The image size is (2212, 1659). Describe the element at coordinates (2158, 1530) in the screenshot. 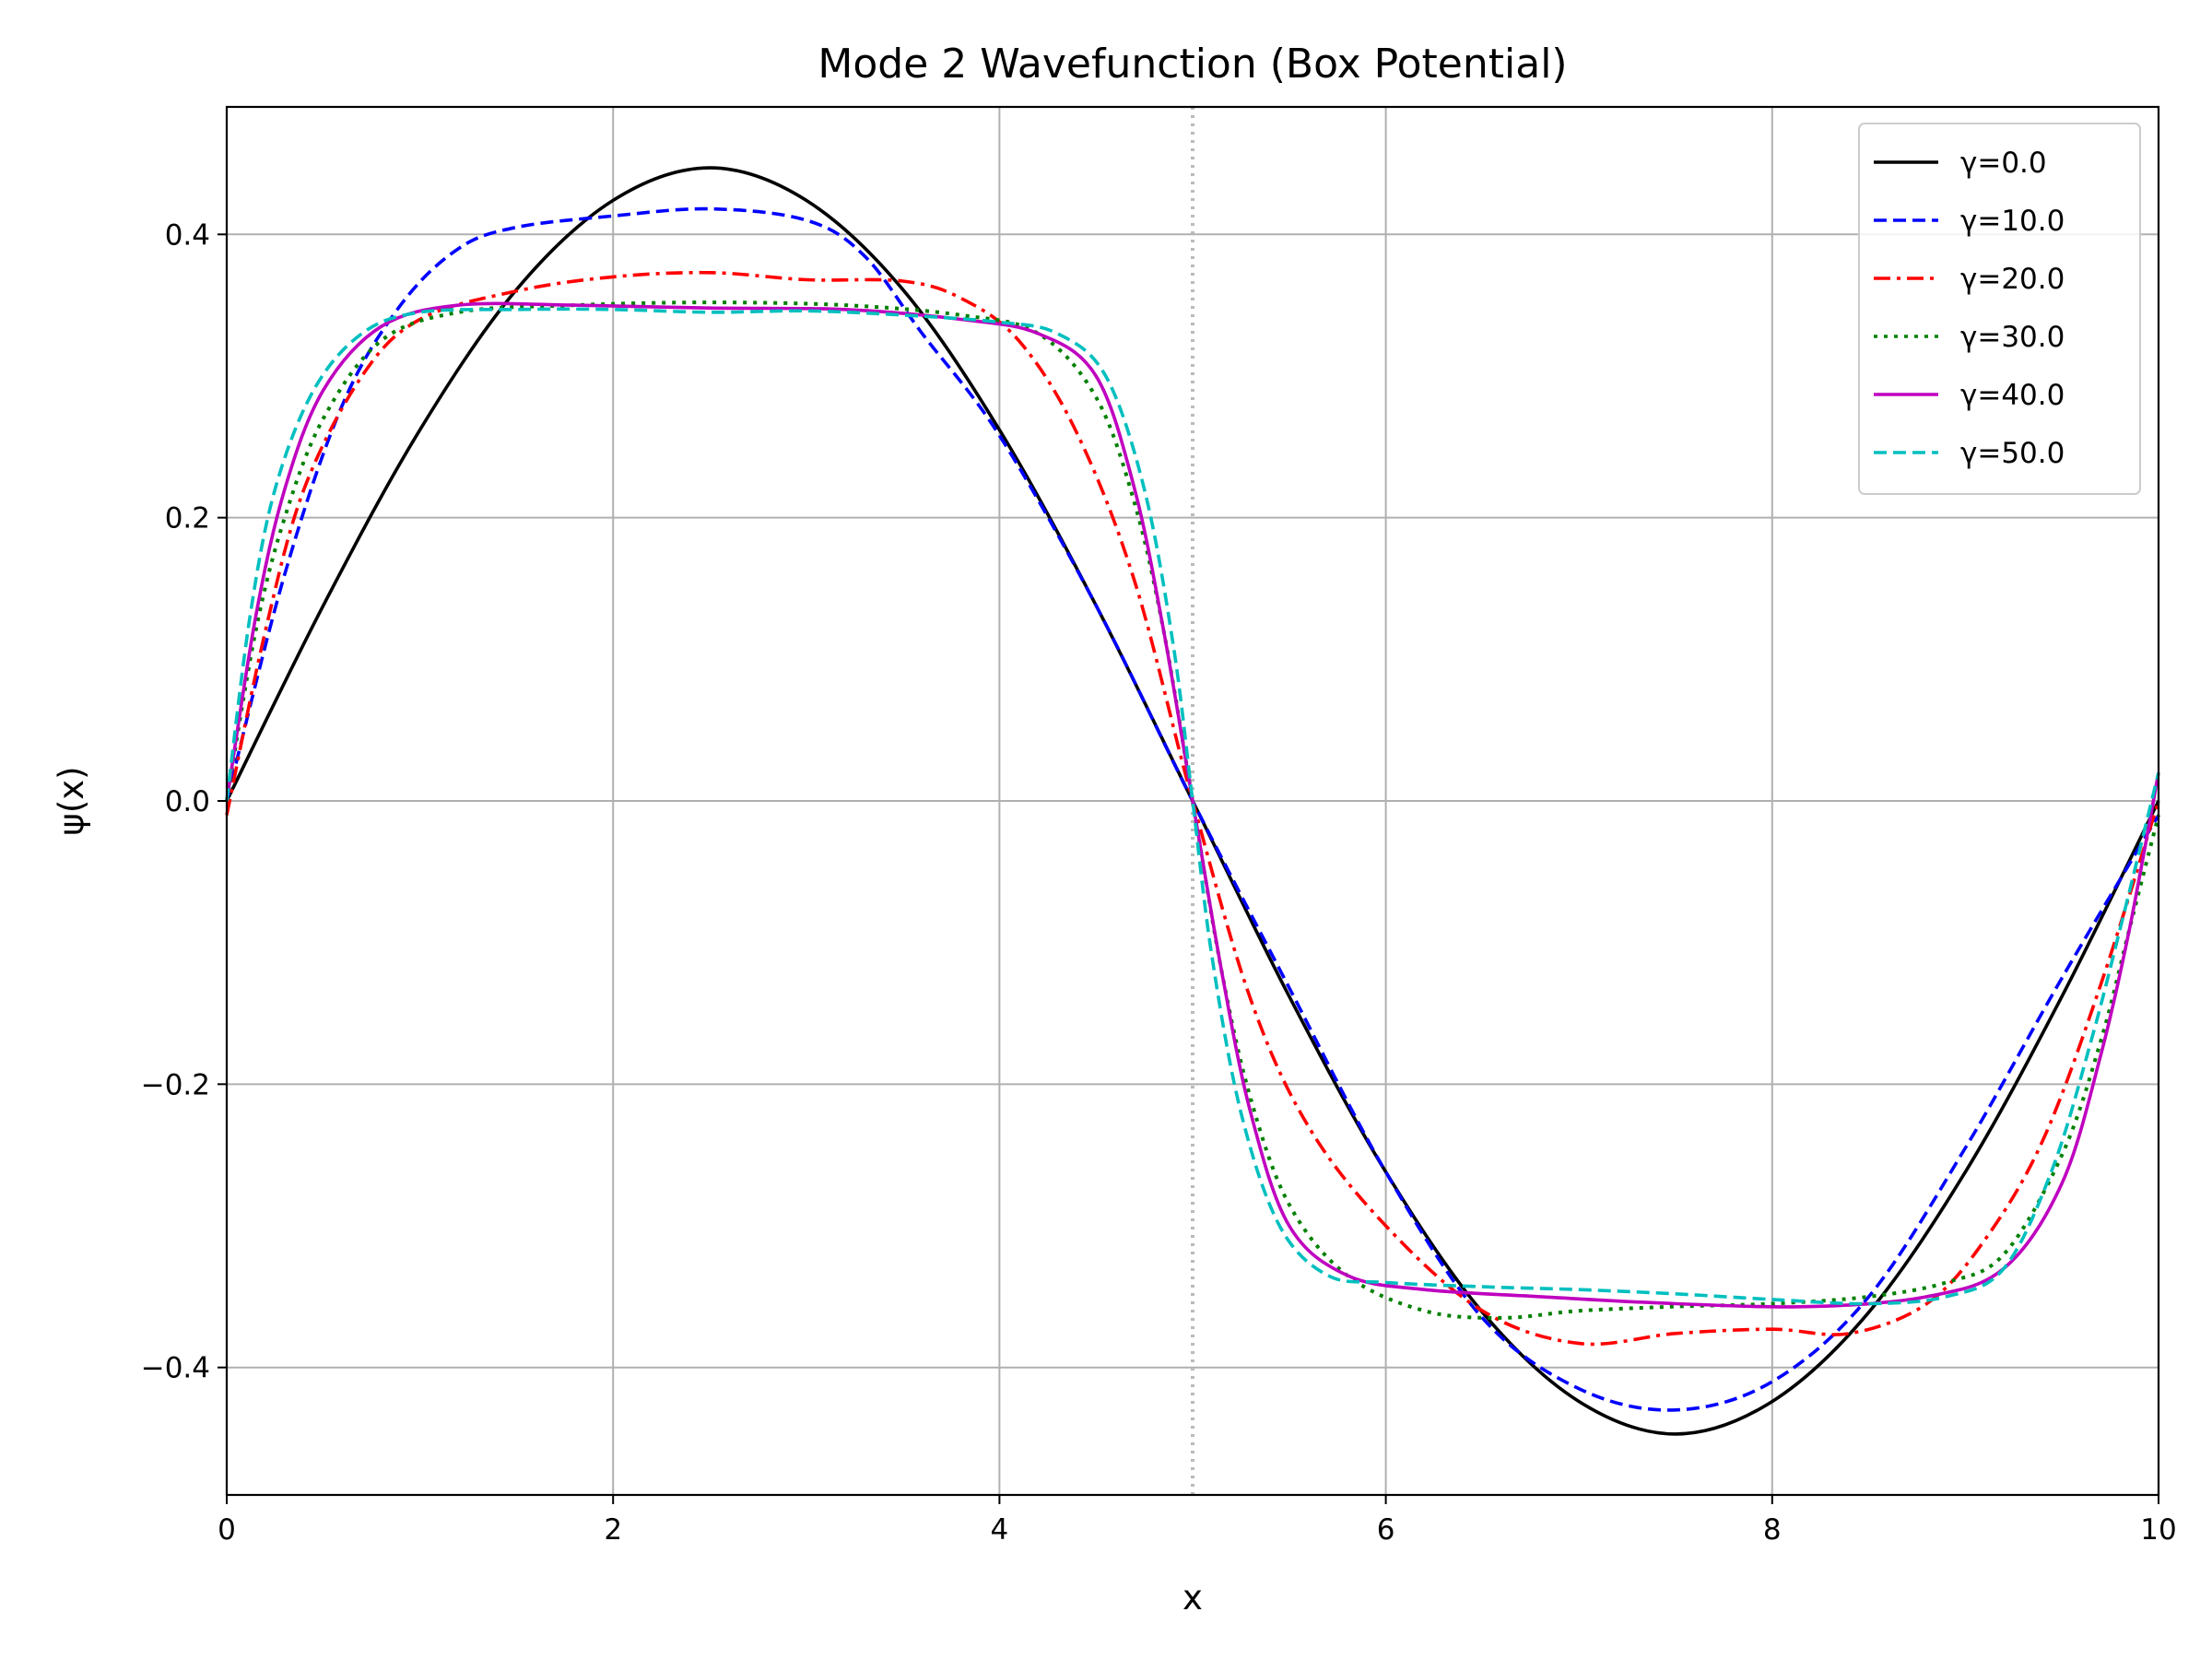

I see `x-tick-label: 10` at that location.